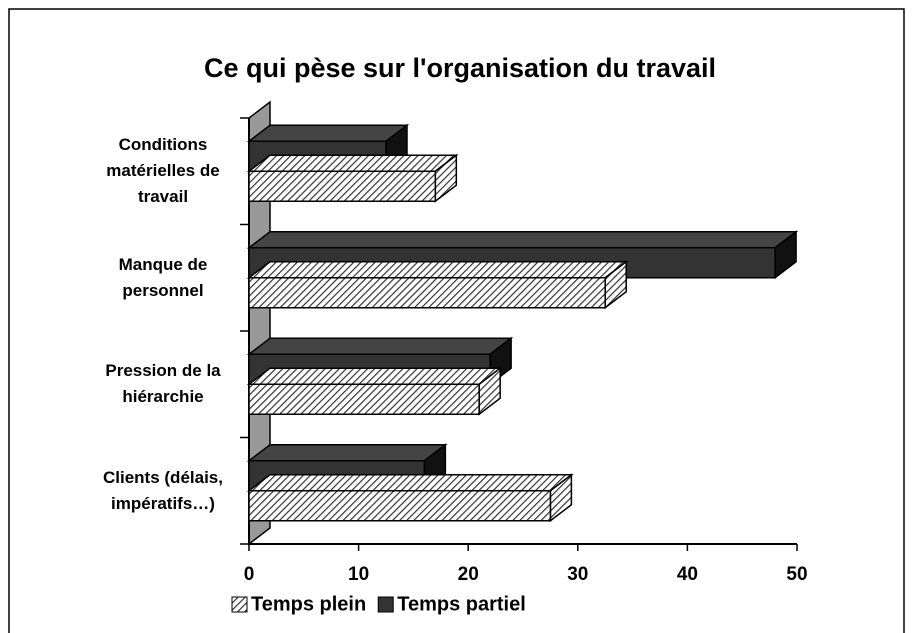  Describe the element at coordinates (468, 574) in the screenshot. I see `x-tick-label: 20` at that location.